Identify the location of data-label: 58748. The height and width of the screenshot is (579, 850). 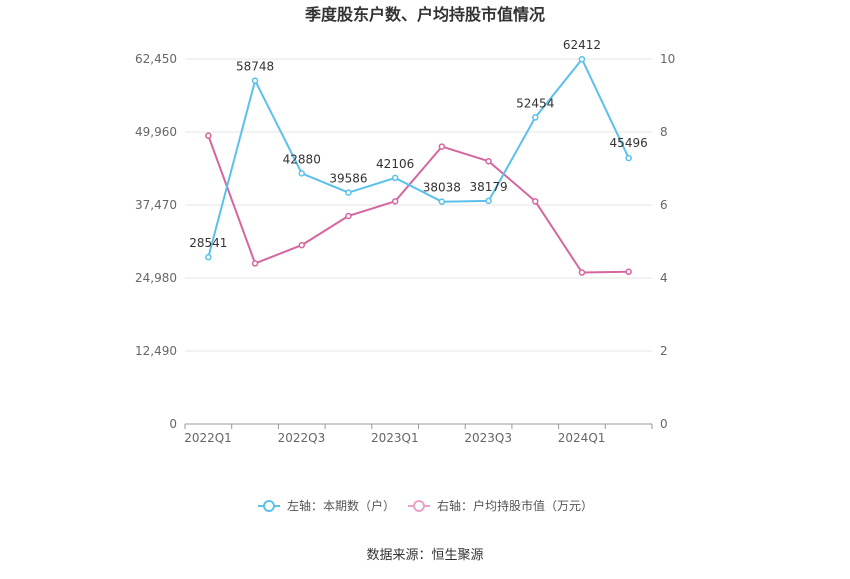
(255, 67).